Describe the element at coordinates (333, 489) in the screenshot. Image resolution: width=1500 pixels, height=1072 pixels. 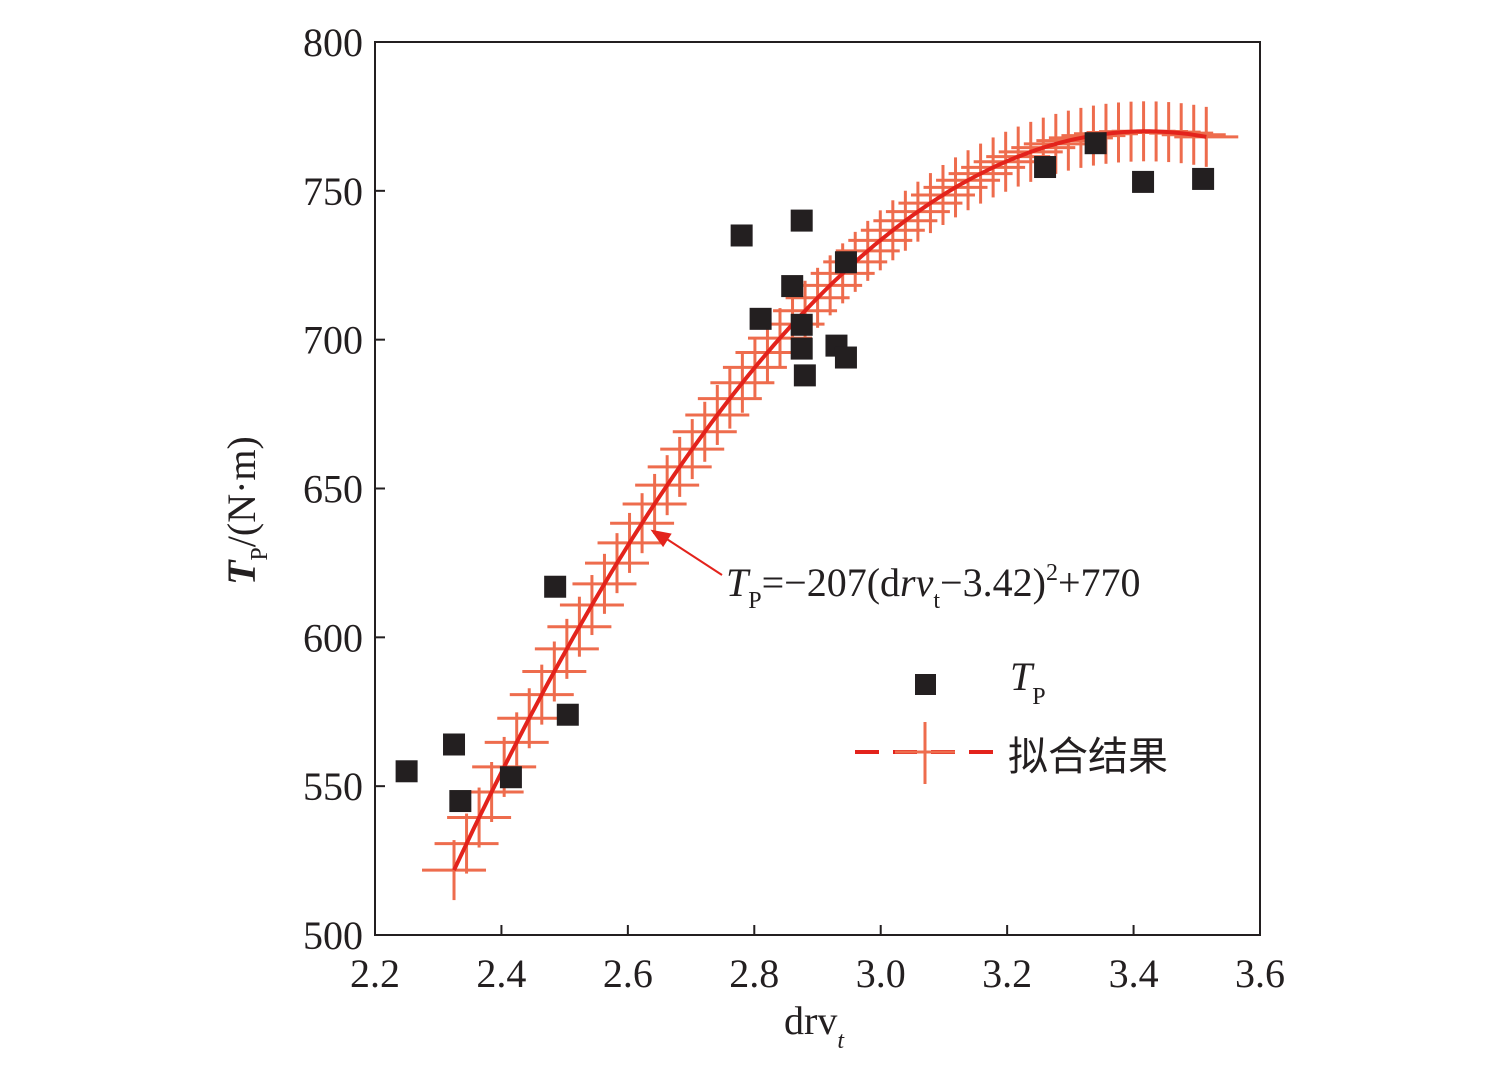
I see `y-tick-label: 650` at that location.